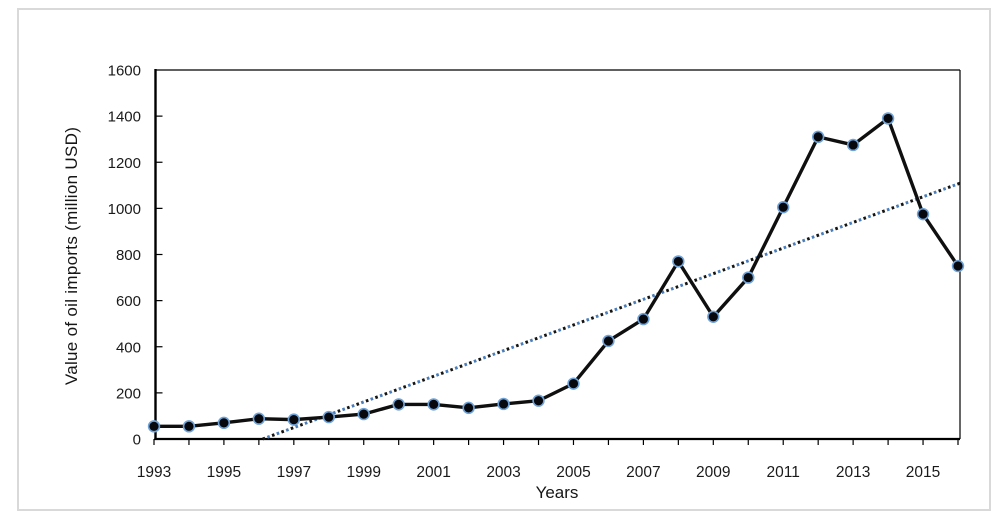 The width and height of the screenshot is (1006, 524). I want to click on data-point-2003, so click(503, 404).